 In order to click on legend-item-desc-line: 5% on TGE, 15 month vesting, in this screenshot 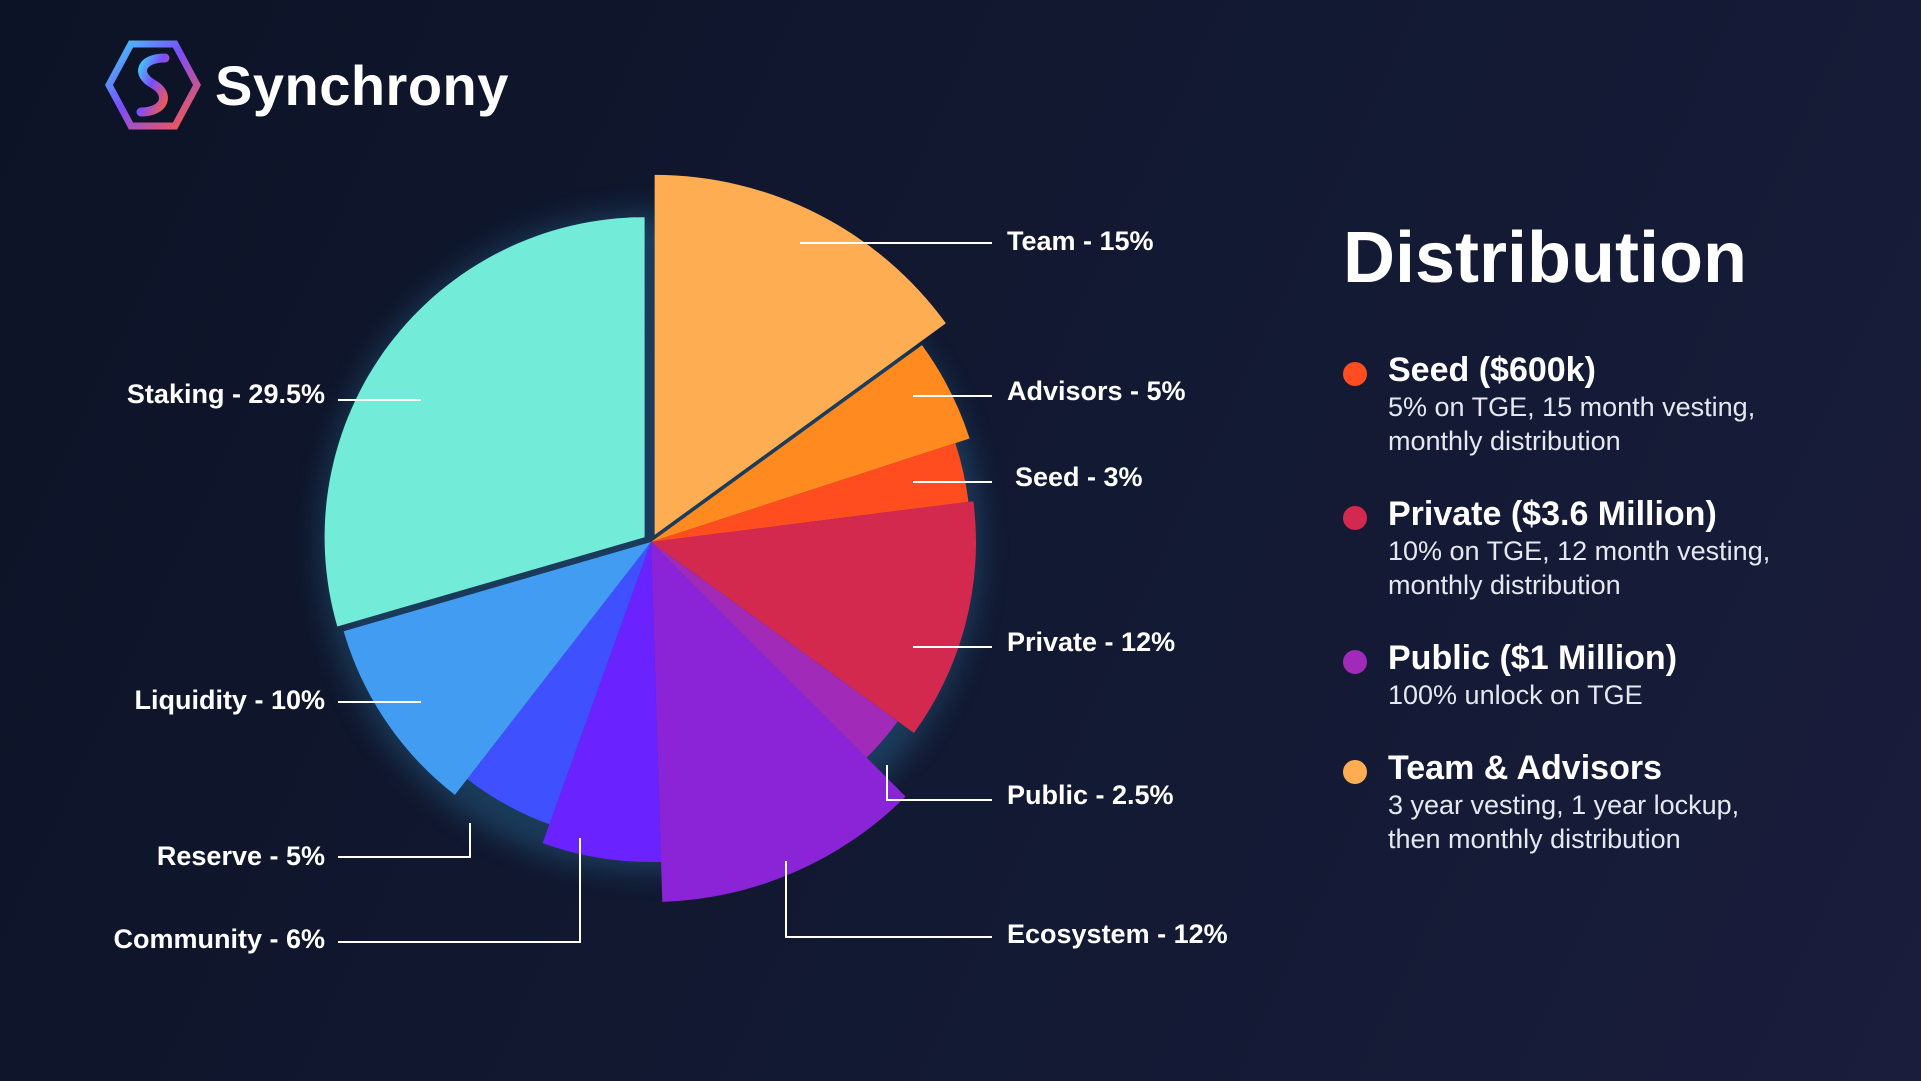, I will do `click(1572, 407)`.